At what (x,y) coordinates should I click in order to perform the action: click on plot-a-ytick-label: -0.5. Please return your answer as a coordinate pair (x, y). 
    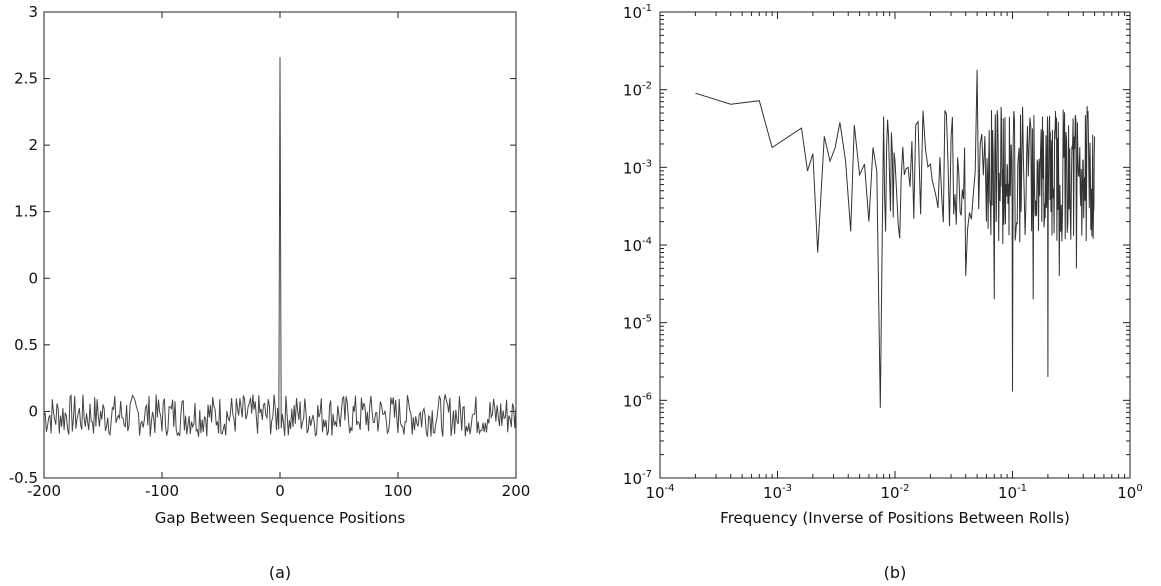
    Looking at the image, I should click on (23, 478).